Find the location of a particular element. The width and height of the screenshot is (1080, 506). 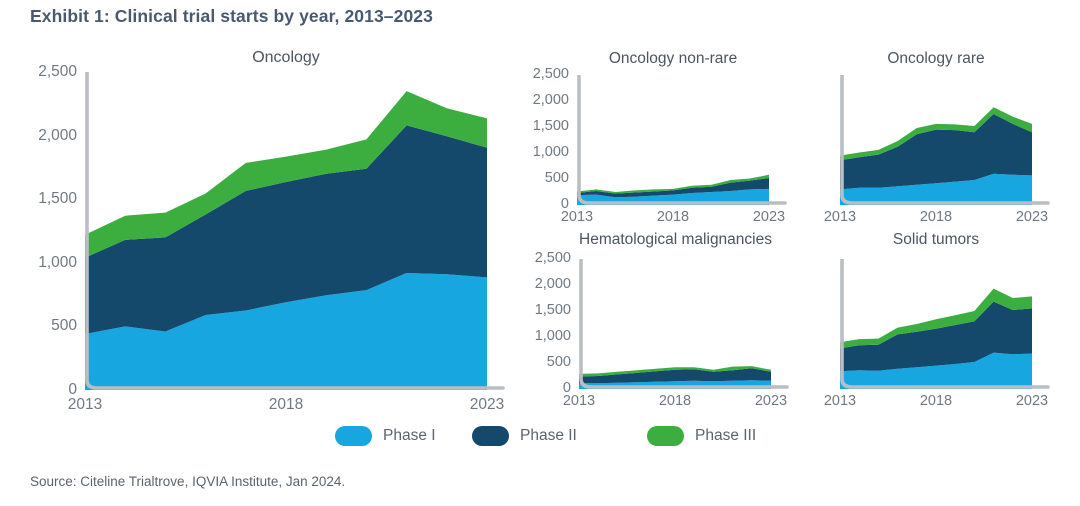

legend: Phase I Phase II Phase III is located at coordinates (545, 436).